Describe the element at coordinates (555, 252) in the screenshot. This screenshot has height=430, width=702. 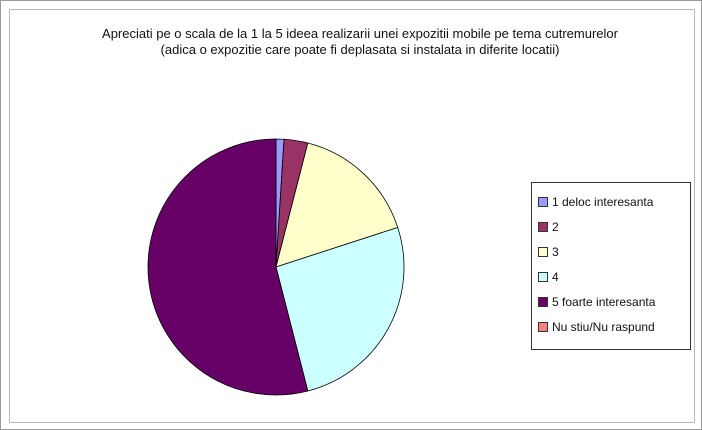
I see `legend-label-3: 3` at that location.